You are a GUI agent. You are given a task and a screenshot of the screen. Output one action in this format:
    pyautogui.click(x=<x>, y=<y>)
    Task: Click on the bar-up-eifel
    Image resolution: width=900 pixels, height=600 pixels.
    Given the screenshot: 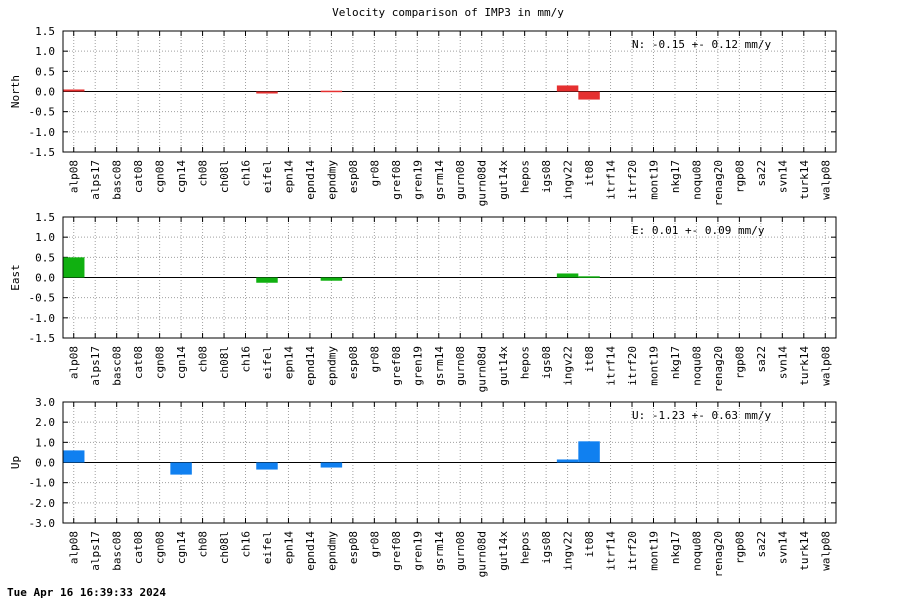 What is the action you would take?
    pyautogui.click(x=267, y=466)
    